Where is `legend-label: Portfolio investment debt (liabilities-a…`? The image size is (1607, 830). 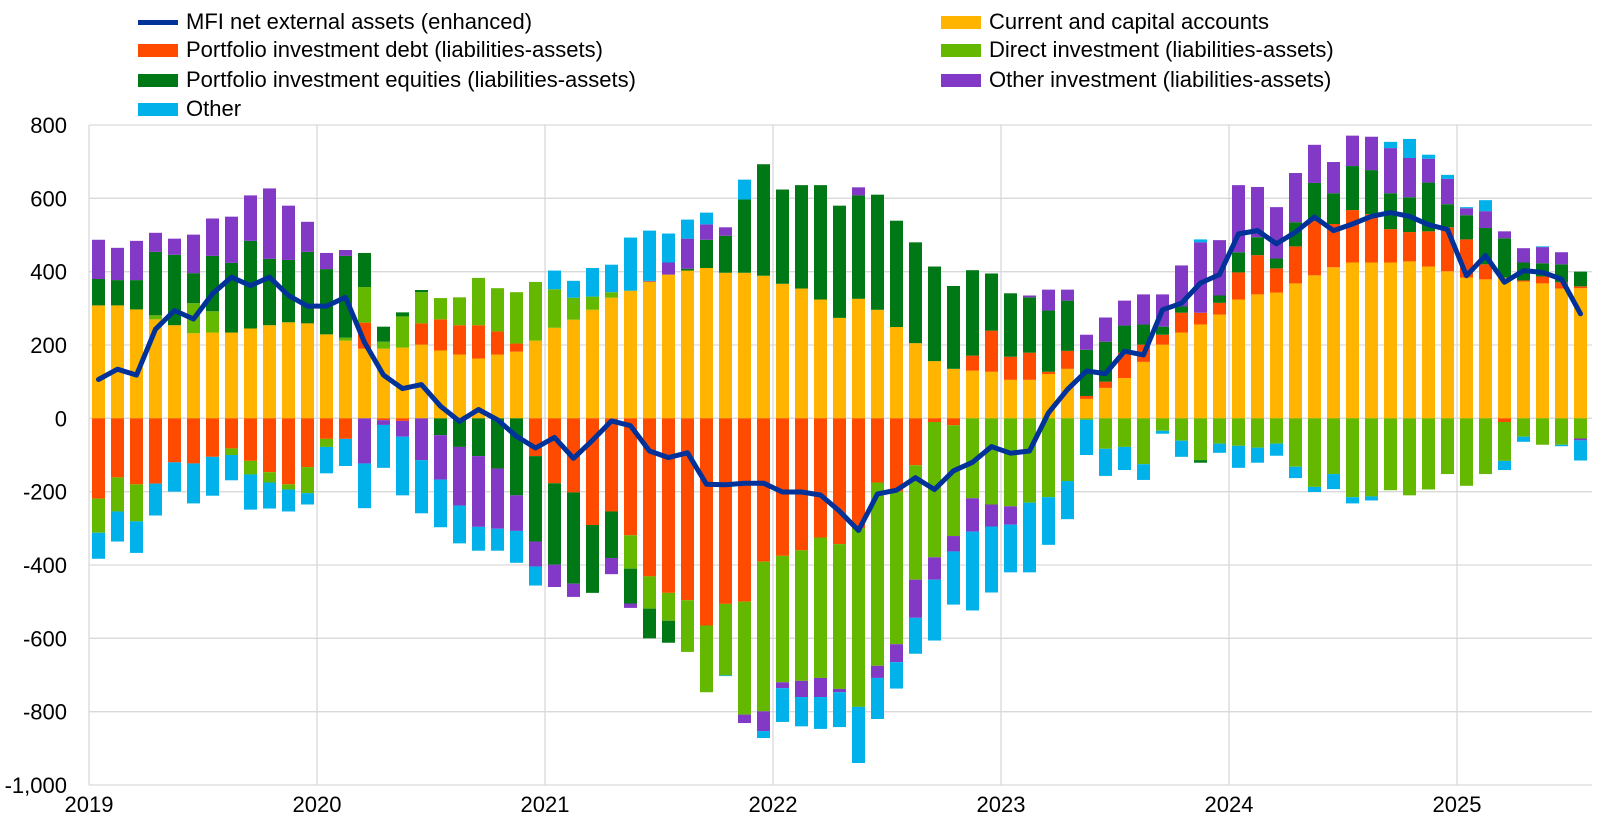 legend-label: Portfolio investment debt (liabilities-a… is located at coordinates (394, 49).